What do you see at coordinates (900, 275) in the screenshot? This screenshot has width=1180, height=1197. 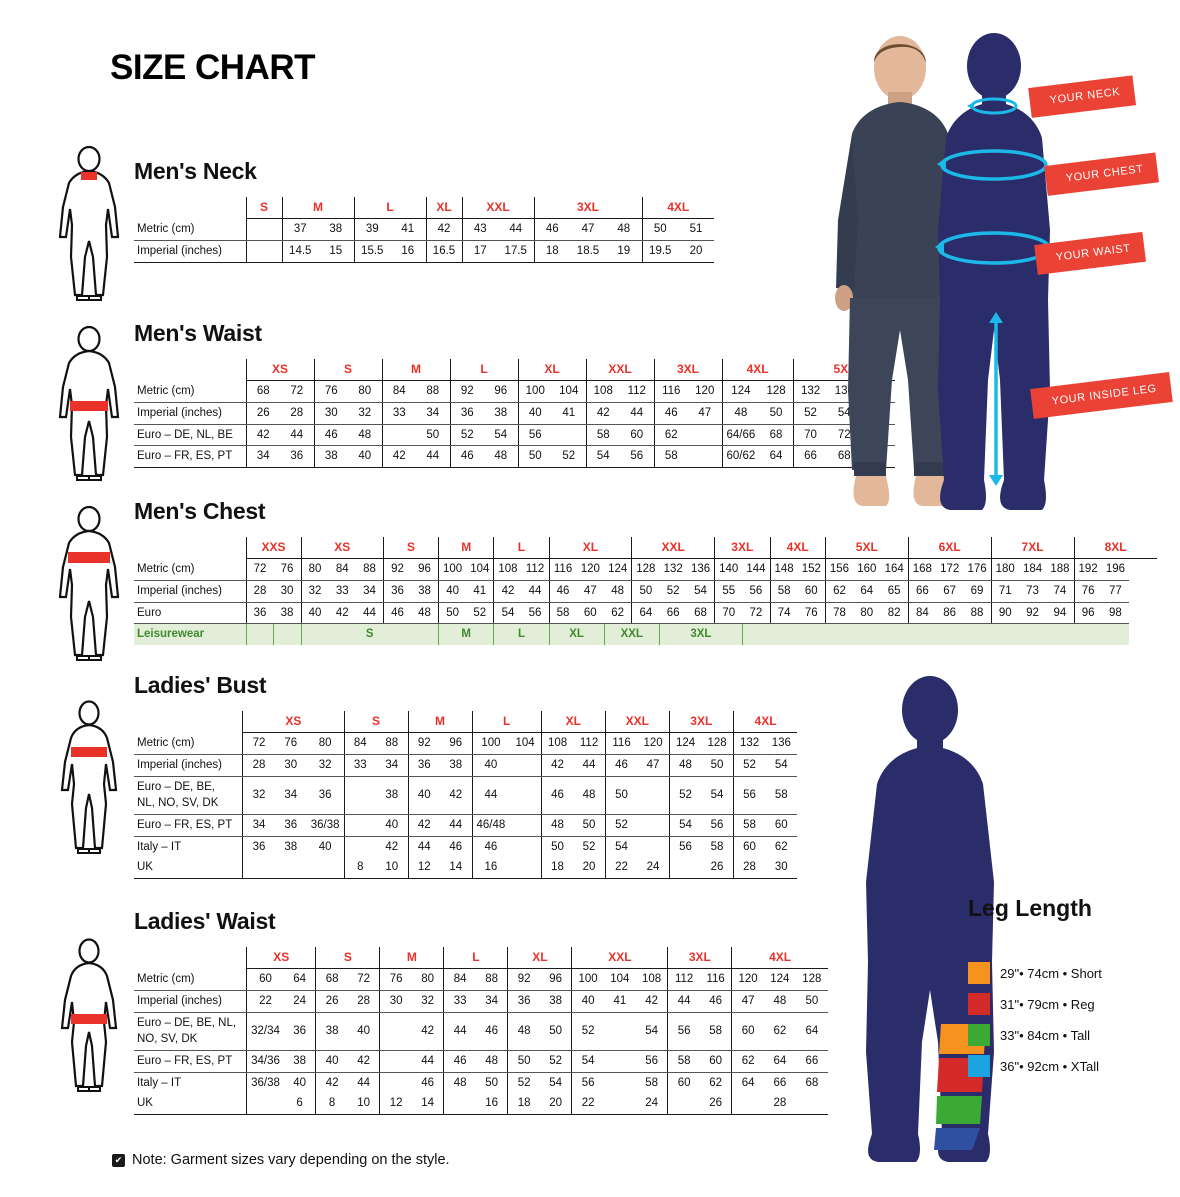 I see `model-photo` at bounding box center [900, 275].